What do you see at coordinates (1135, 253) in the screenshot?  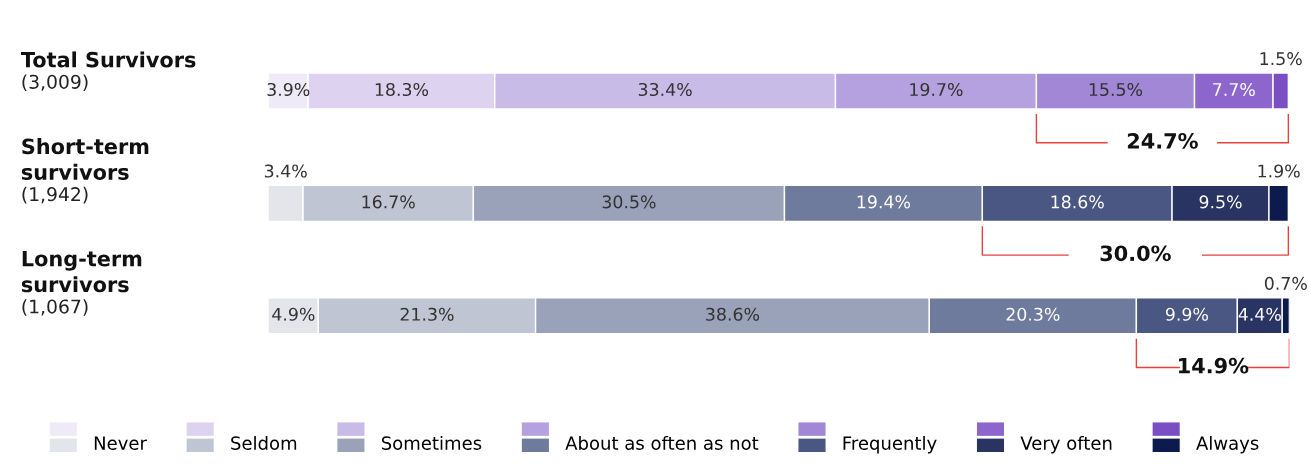 I see `annotation: 30.0%` at bounding box center [1135, 253].